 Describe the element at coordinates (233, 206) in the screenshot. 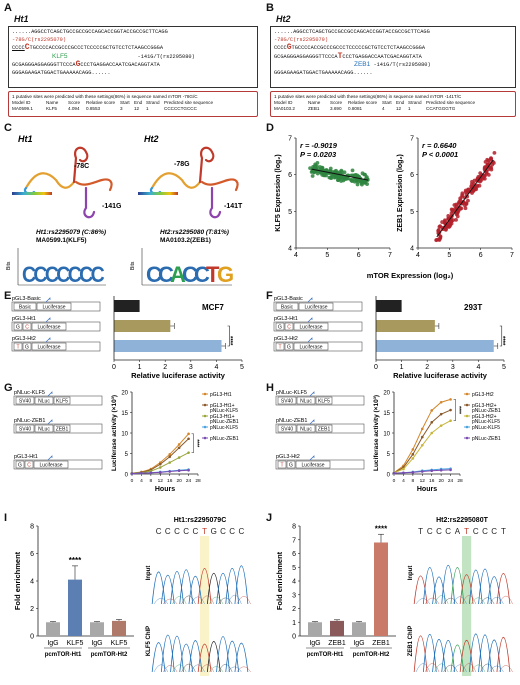

I see `c-ann-141t: -141T` at that location.